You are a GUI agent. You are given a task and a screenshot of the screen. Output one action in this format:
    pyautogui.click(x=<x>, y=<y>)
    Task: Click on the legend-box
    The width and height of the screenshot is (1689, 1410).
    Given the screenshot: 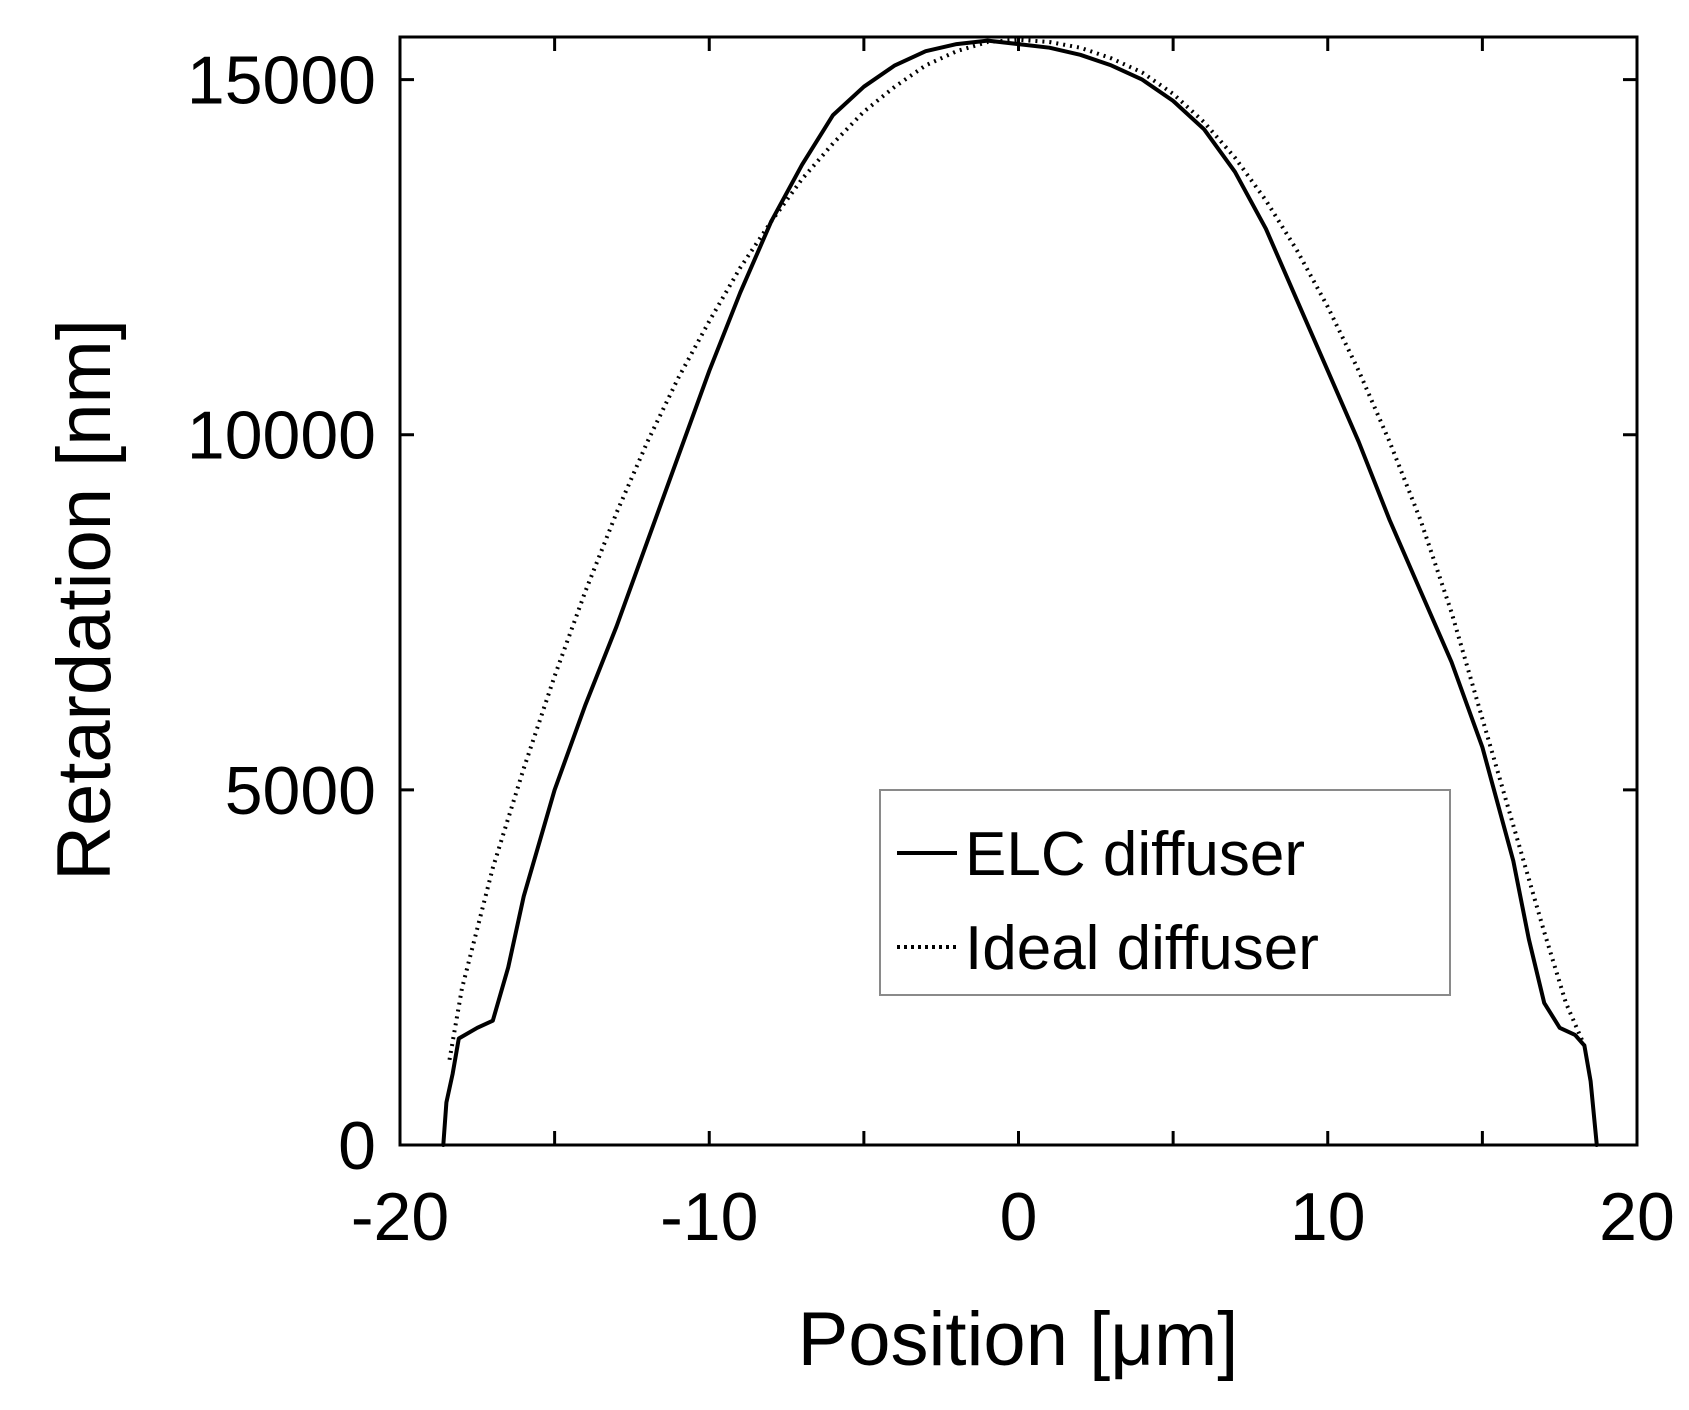 What is the action you would take?
    pyautogui.click(x=1165, y=892)
    